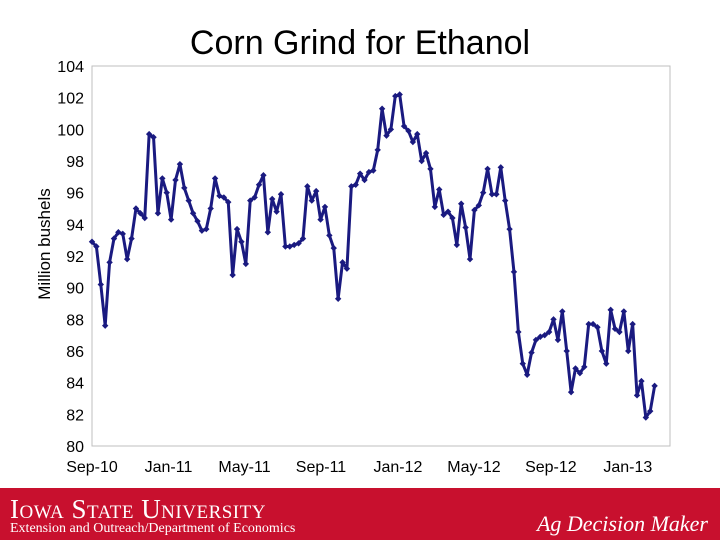  What do you see at coordinates (138, 509) in the screenshot?
I see `footer-university-name: Iowa State University` at bounding box center [138, 509].